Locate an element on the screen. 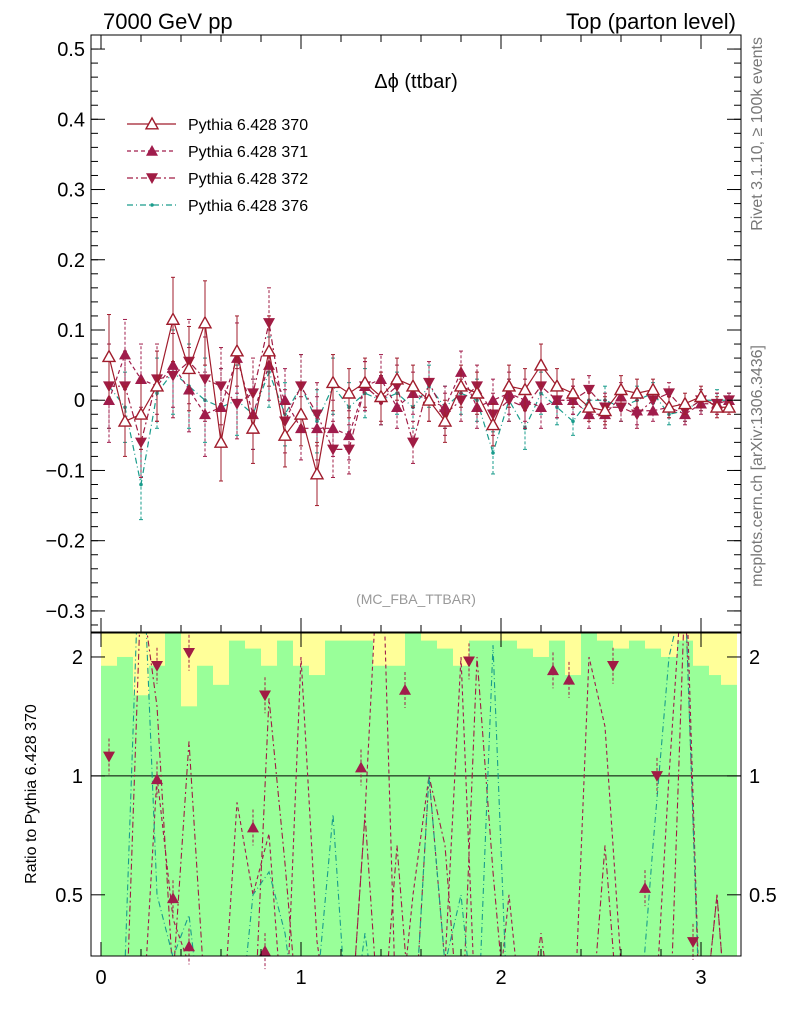  legend-label: Pythia 6.428 371 is located at coordinates (248, 152).